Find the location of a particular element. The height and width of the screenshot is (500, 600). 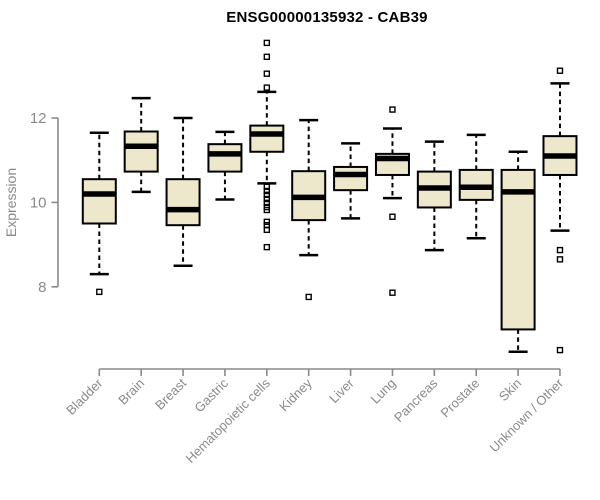

y-tick-label: 12 is located at coordinates (38, 118).